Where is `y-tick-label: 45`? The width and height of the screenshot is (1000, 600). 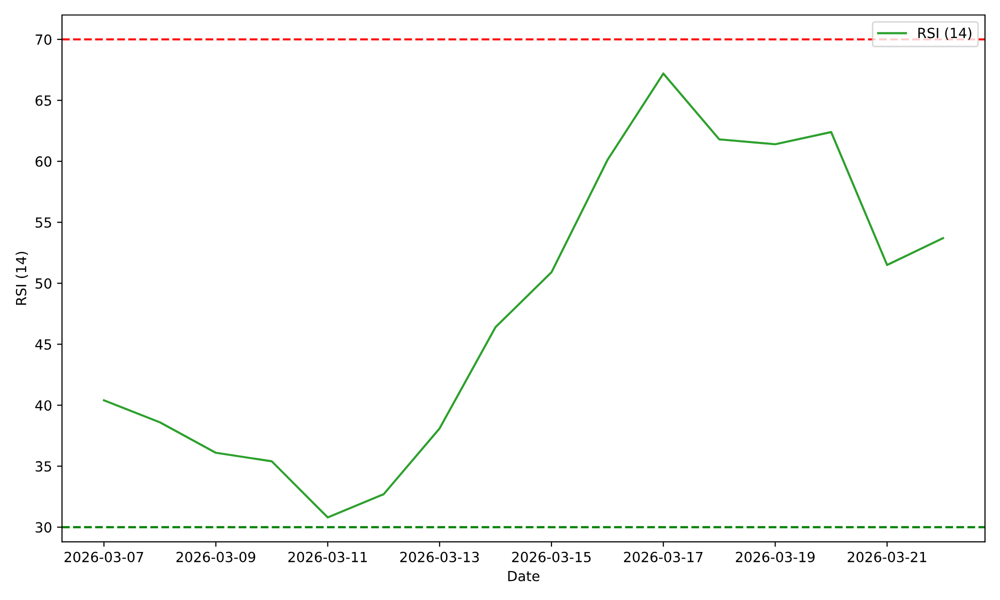 y-tick-label: 45 is located at coordinates (43, 344).